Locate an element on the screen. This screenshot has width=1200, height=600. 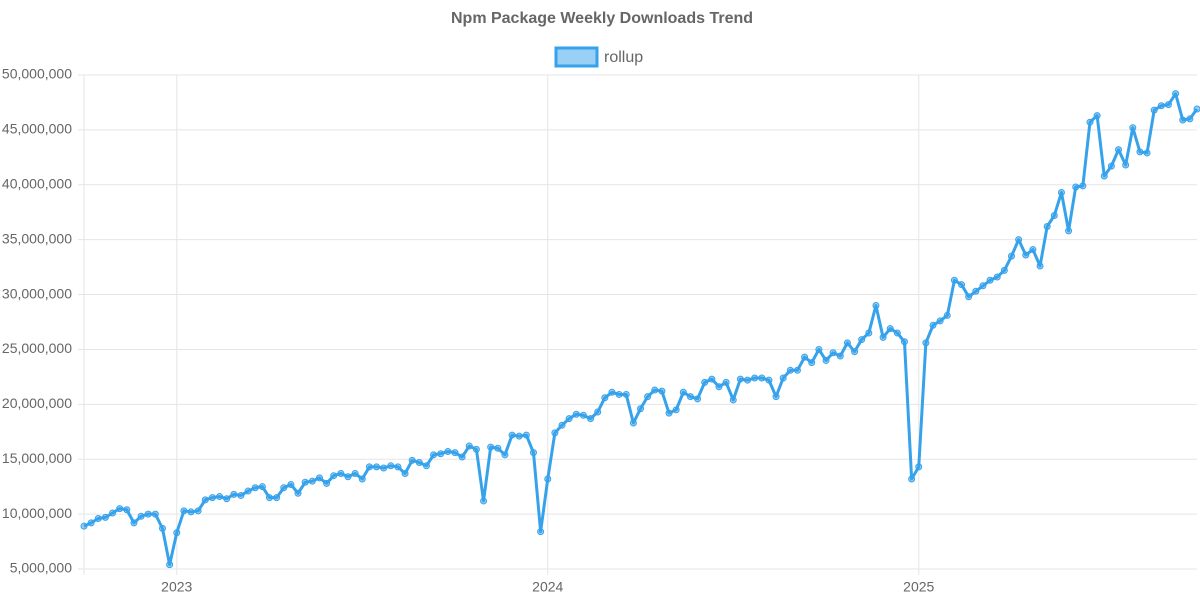
y-tick-label: 5,000,000 is located at coordinates (41, 568).